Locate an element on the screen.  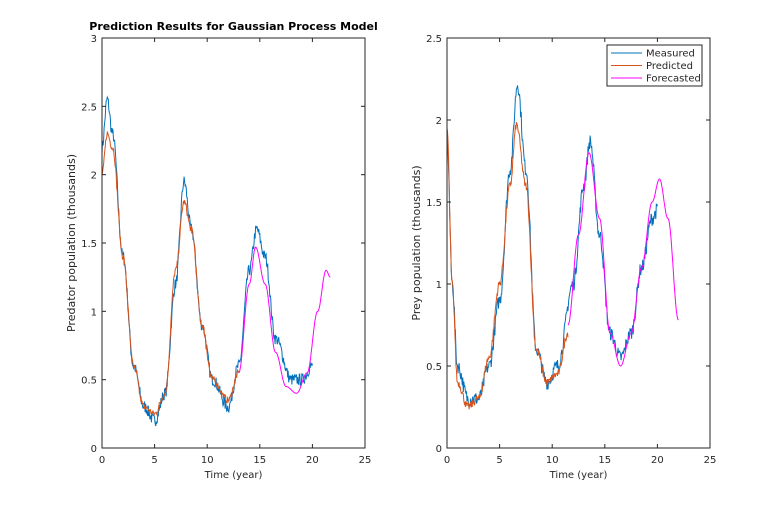
y-axis-label: Predator population (thousands) is located at coordinates (71, 243).